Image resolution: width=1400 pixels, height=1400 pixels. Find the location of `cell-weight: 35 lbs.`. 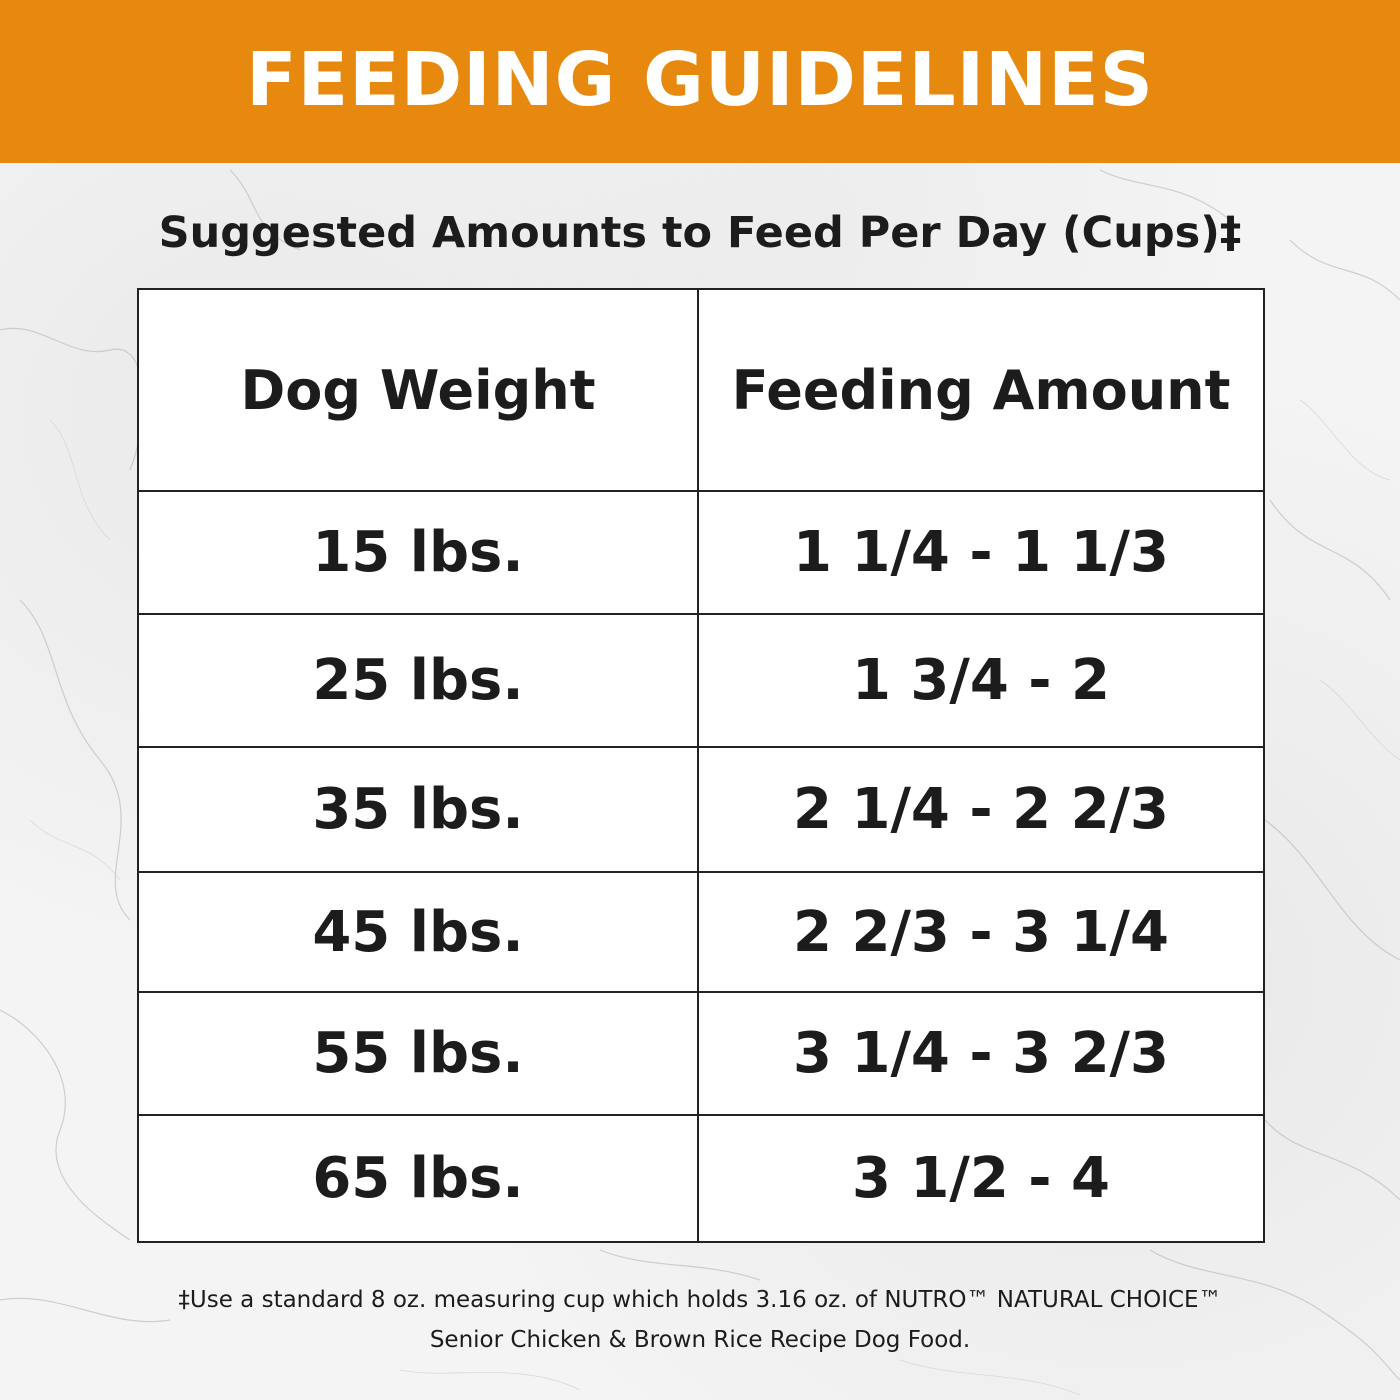

cell-weight: 35 lbs. is located at coordinates (418, 809).